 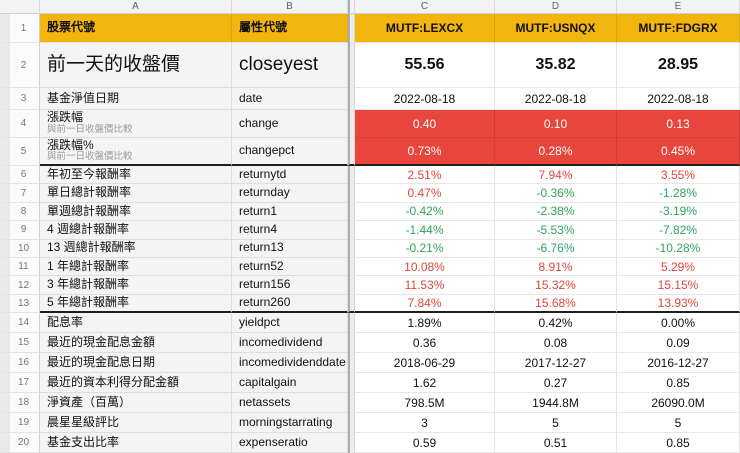 I want to click on cell-C18-value: 798.5M, so click(x=425, y=403).